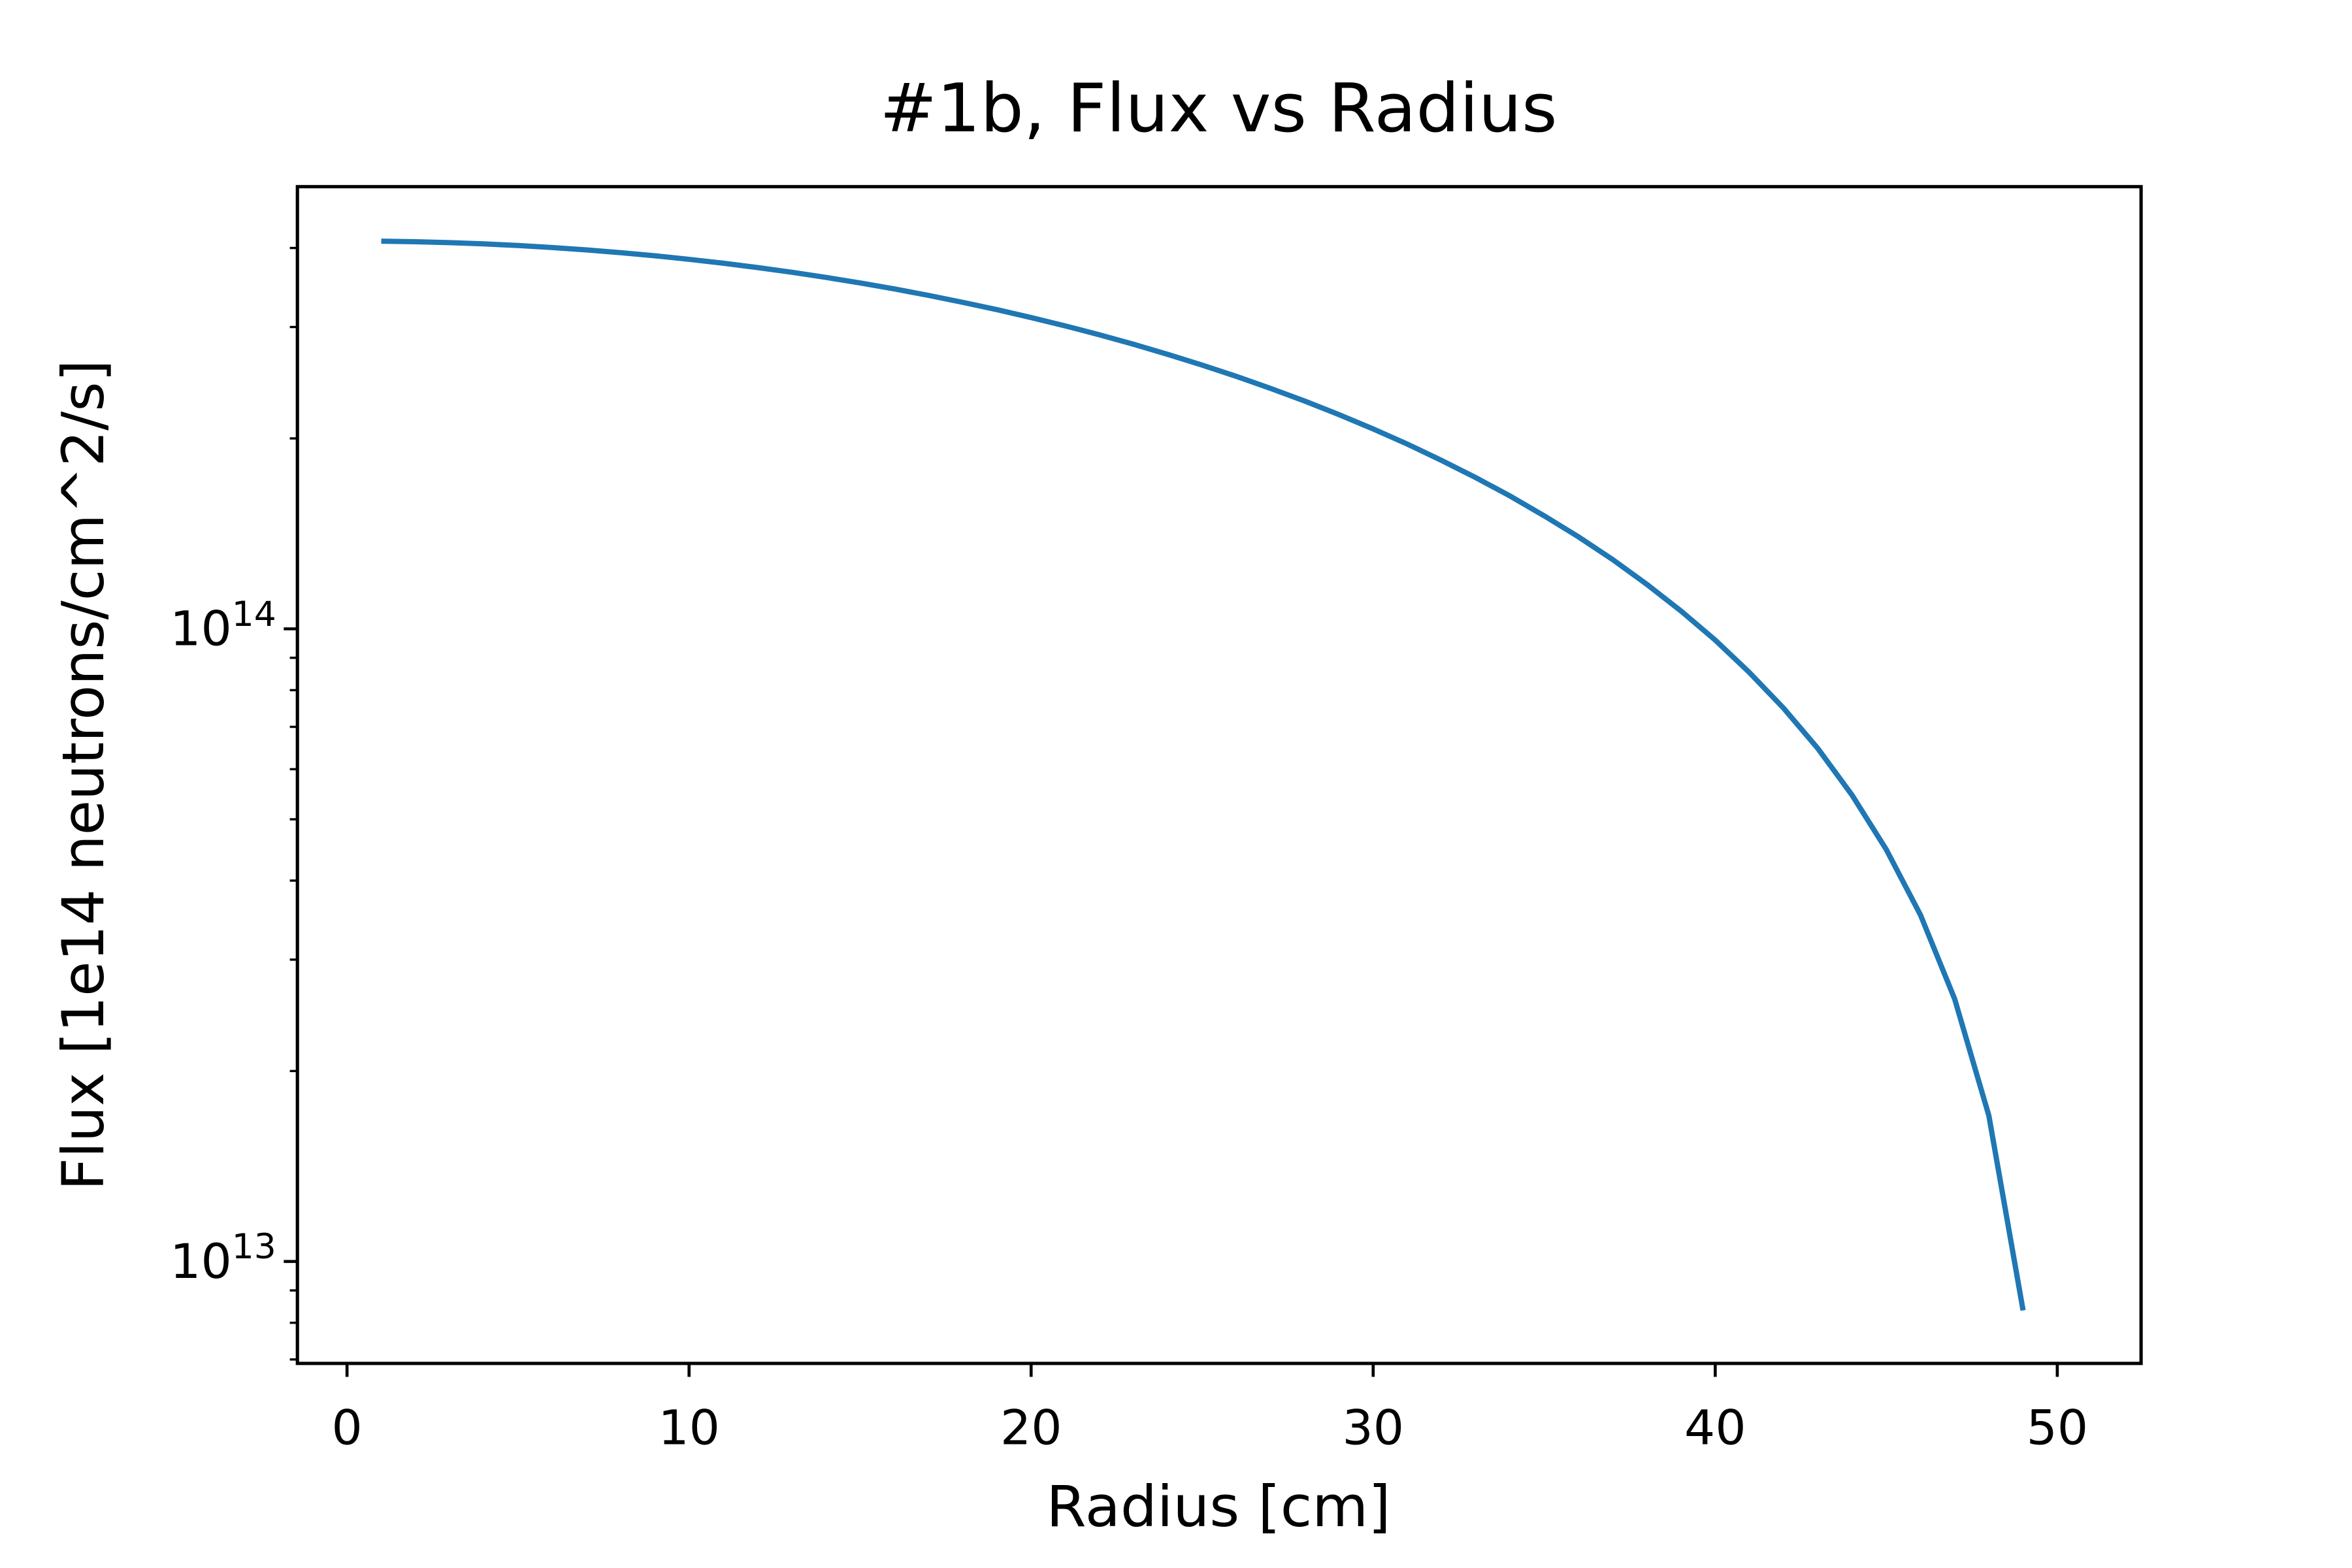 Image resolution: width=2352 pixels, height=1568 pixels. I want to click on x-tick-label: 40, so click(1715, 1428).